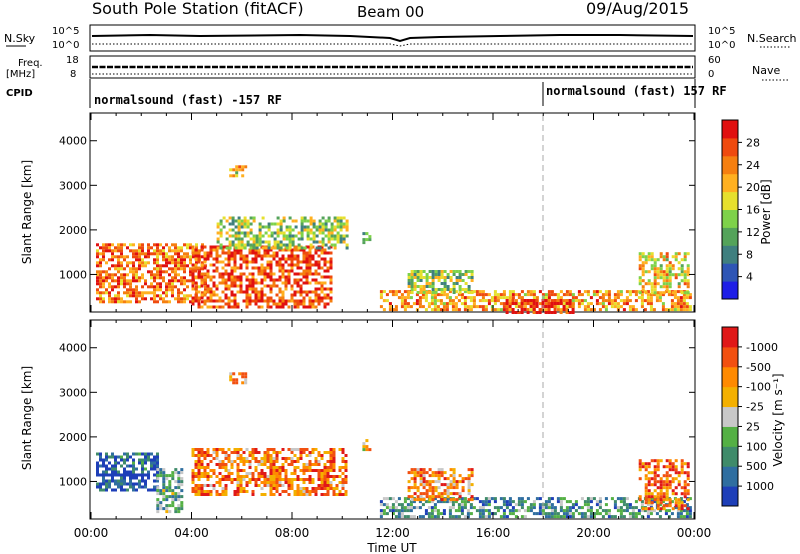 This screenshot has height=554, width=800. I want to click on colorbar-tick-label: 4, so click(749, 277).